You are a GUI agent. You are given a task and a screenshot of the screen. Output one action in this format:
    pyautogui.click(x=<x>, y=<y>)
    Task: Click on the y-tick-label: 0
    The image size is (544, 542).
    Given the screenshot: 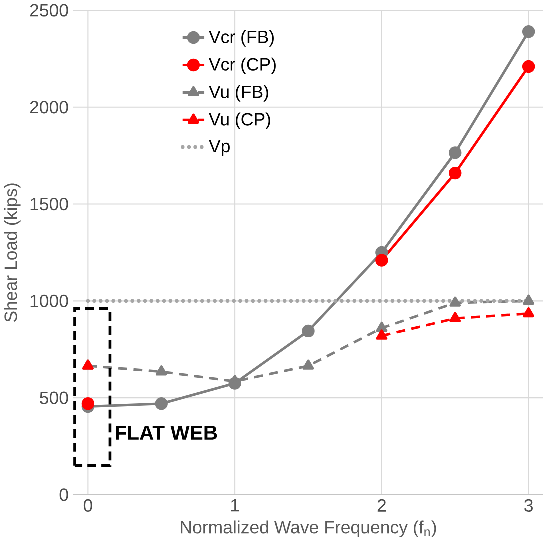 What is the action you would take?
    pyautogui.click(x=64, y=495)
    